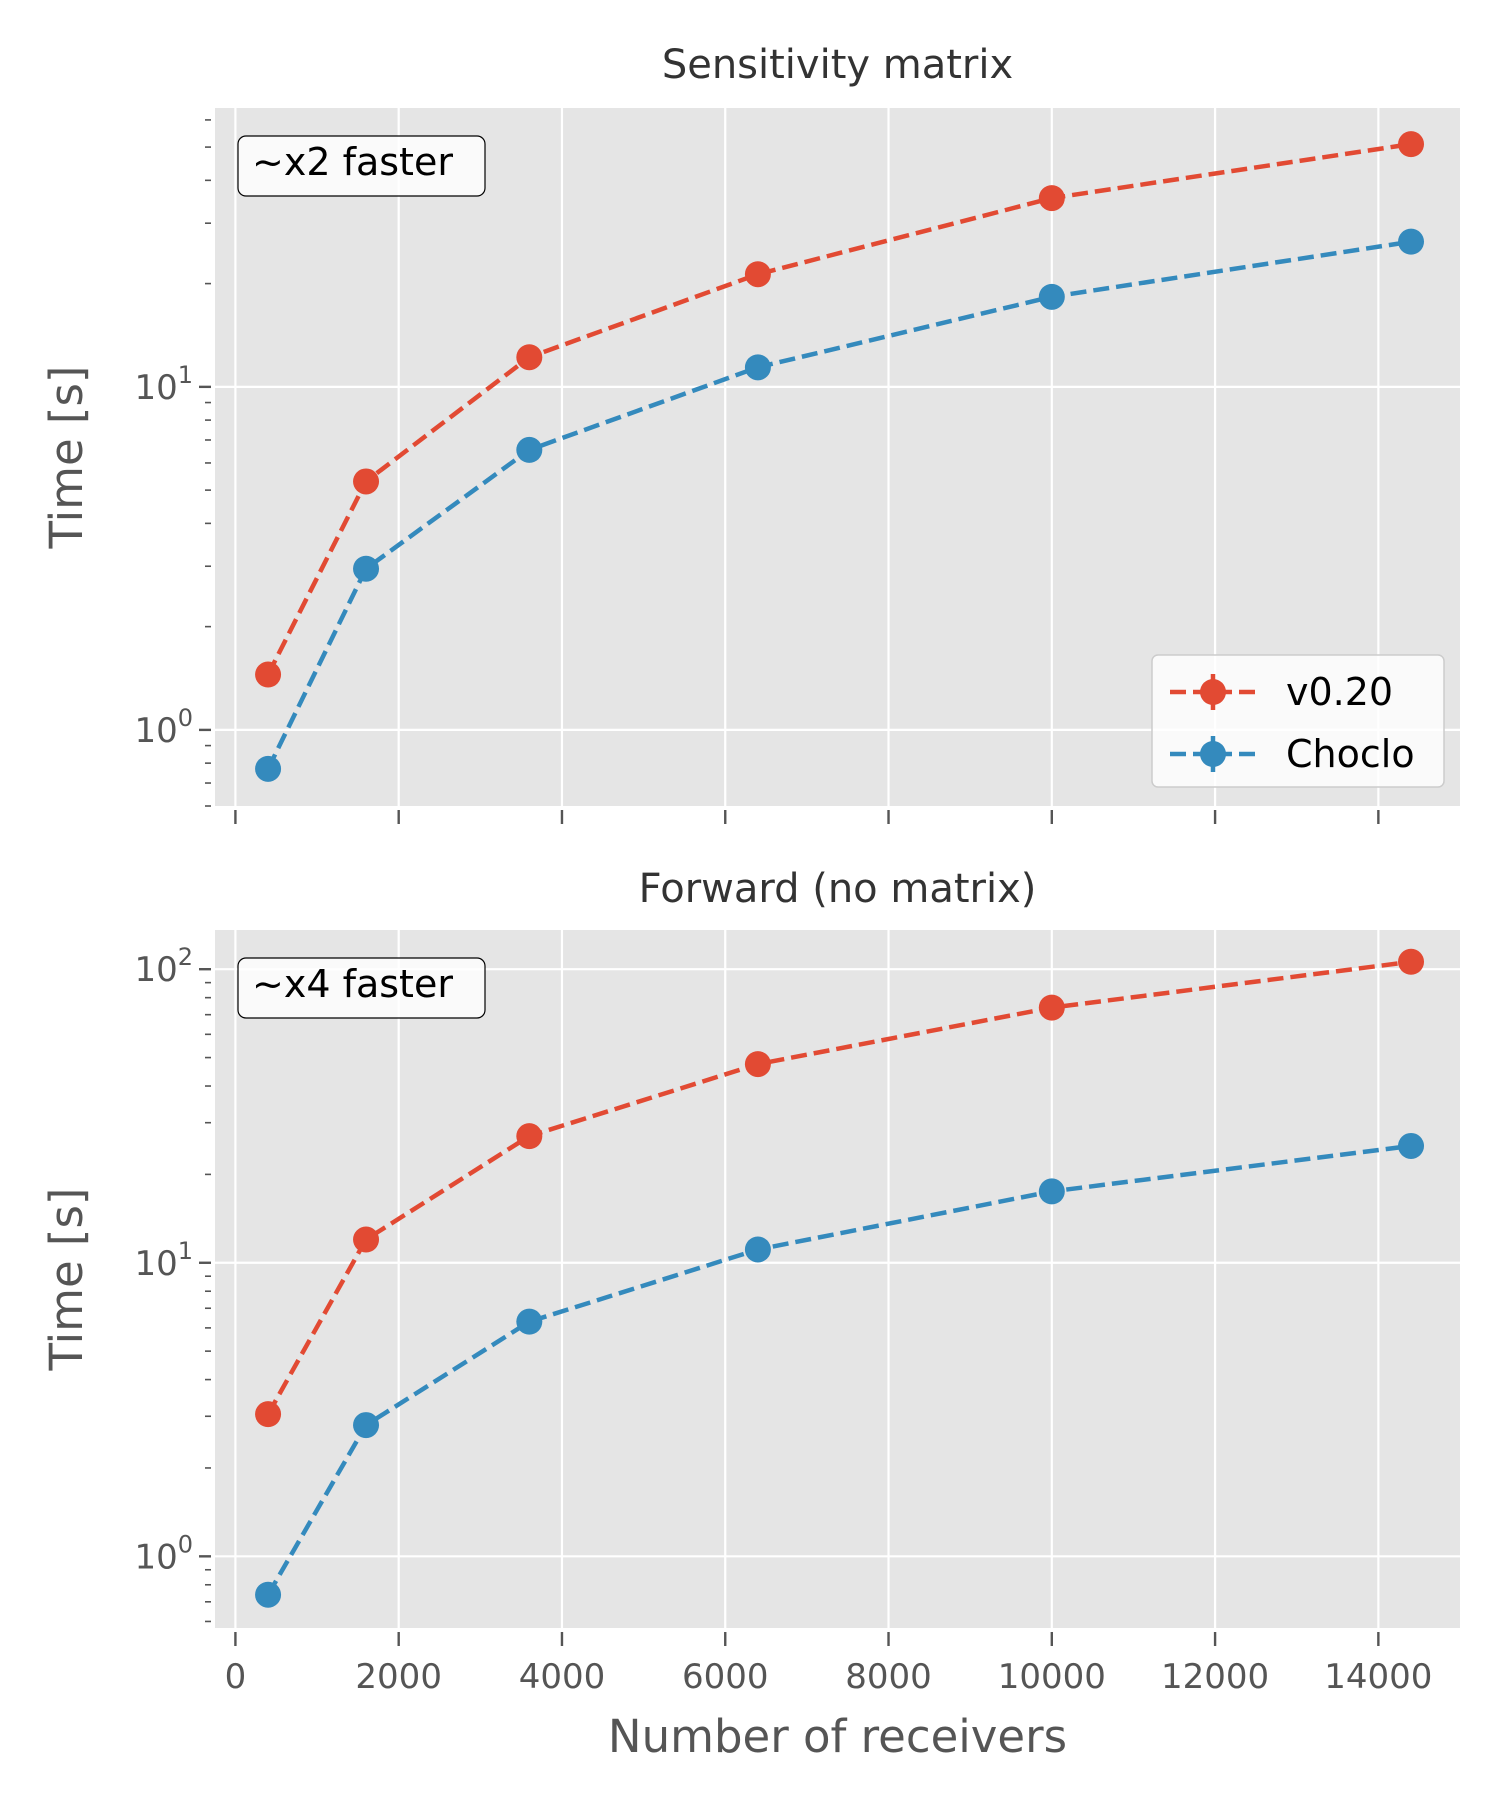 Image resolution: width=1500 pixels, height=1800 pixels. What do you see at coordinates (562, 1677) in the screenshot?
I see `x-tick-label: 4000` at bounding box center [562, 1677].